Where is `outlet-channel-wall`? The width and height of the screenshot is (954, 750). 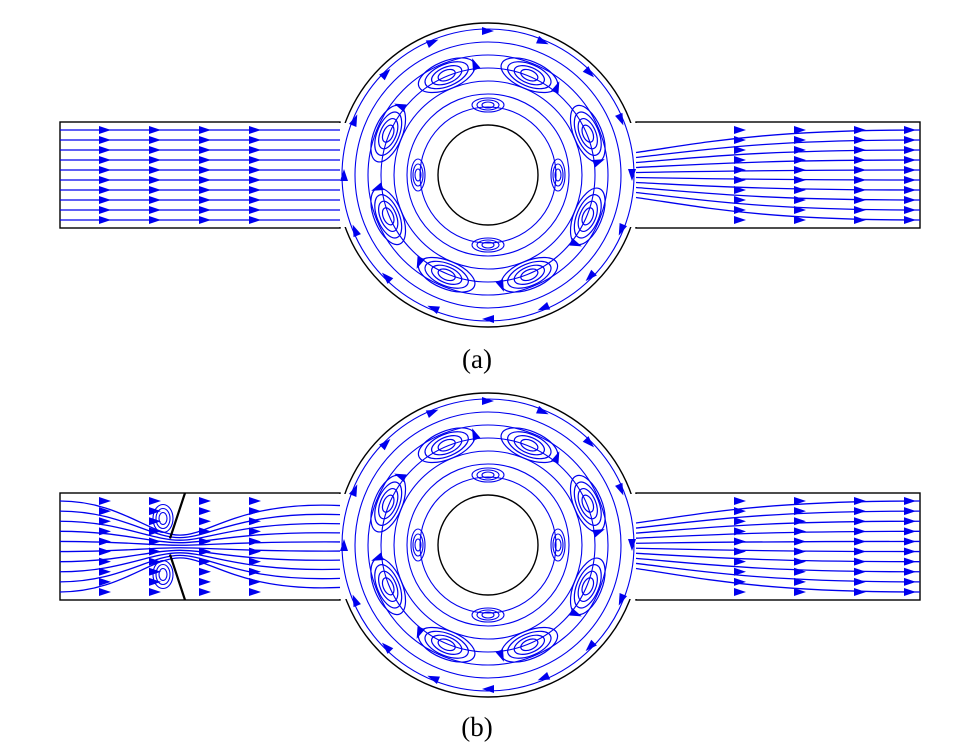 outlet-channel-wall is located at coordinates (778, 546).